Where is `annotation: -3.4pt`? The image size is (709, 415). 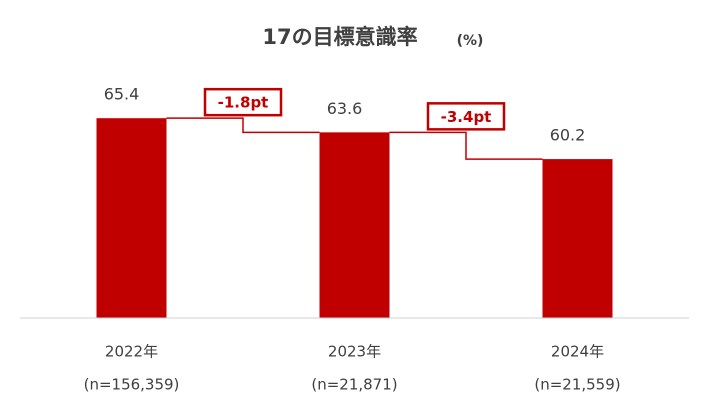
annotation: -3.4pt is located at coordinates (466, 117).